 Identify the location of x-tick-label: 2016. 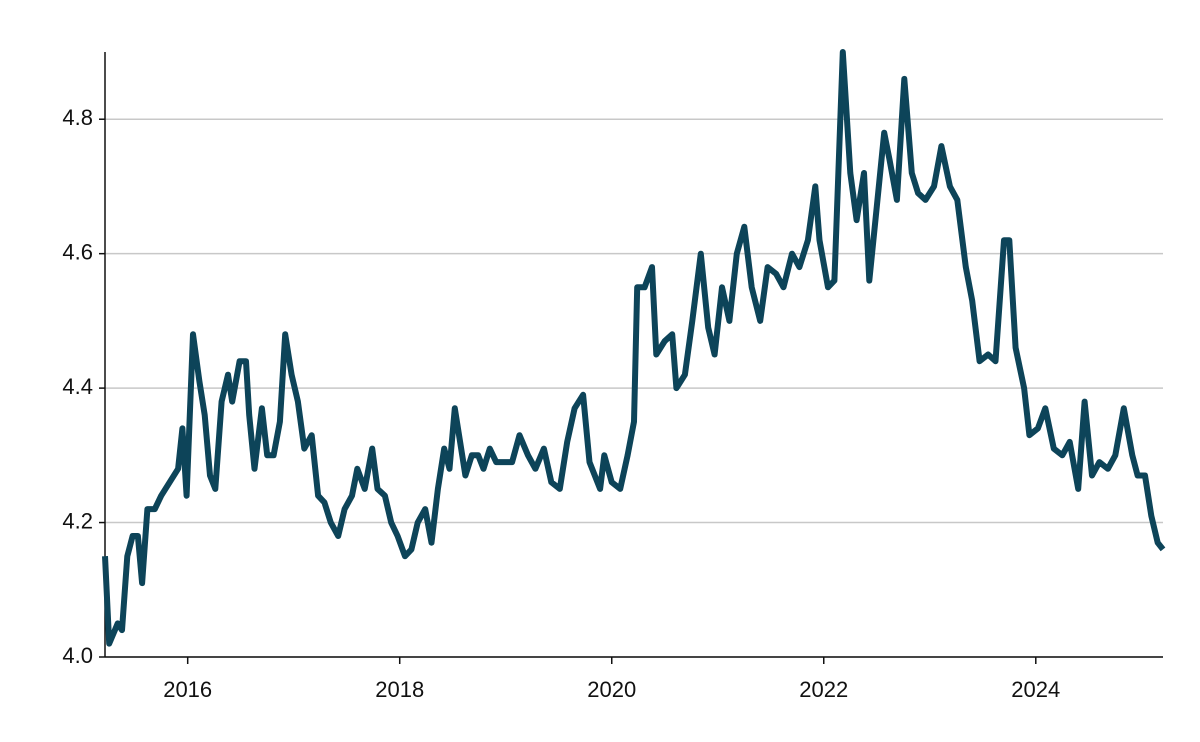
(187, 689).